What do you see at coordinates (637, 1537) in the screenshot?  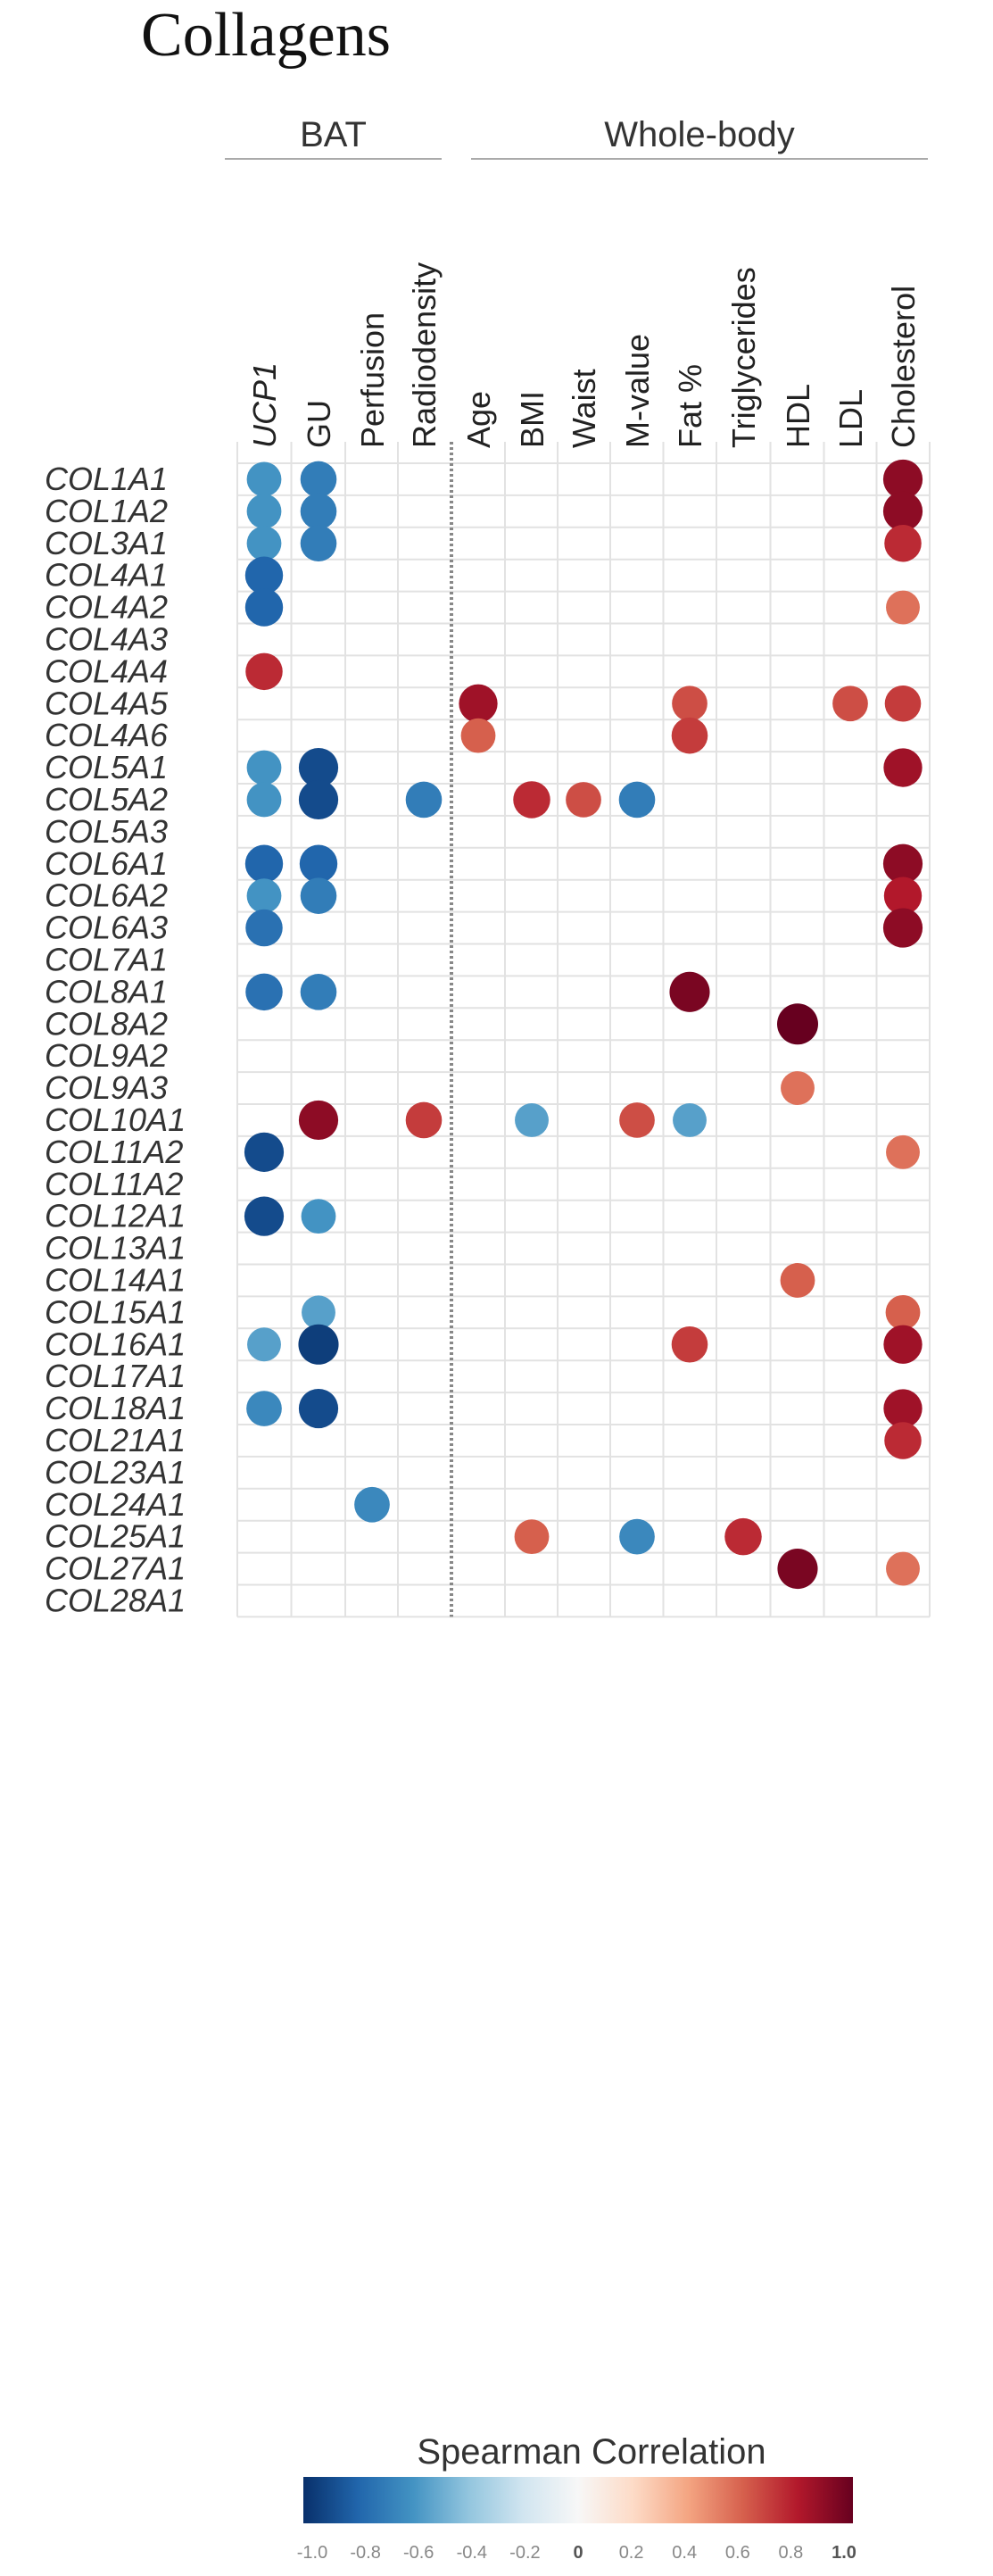 I see `correlation-dot-col25a1-m-value` at bounding box center [637, 1537].